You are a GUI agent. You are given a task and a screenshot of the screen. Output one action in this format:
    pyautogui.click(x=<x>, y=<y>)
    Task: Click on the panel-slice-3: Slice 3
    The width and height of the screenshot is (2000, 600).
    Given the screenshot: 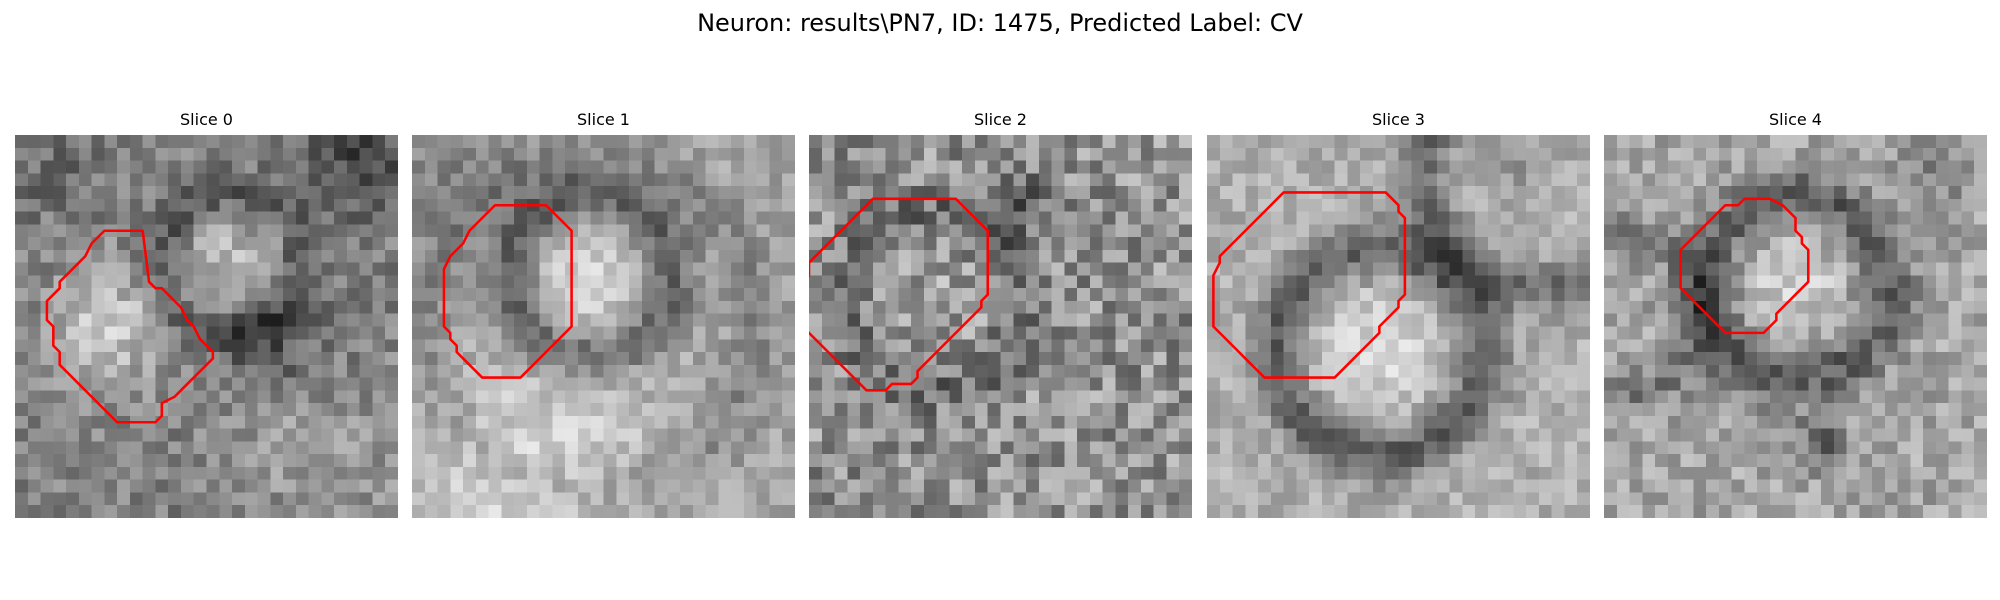 What is the action you would take?
    pyautogui.click(x=1398, y=313)
    